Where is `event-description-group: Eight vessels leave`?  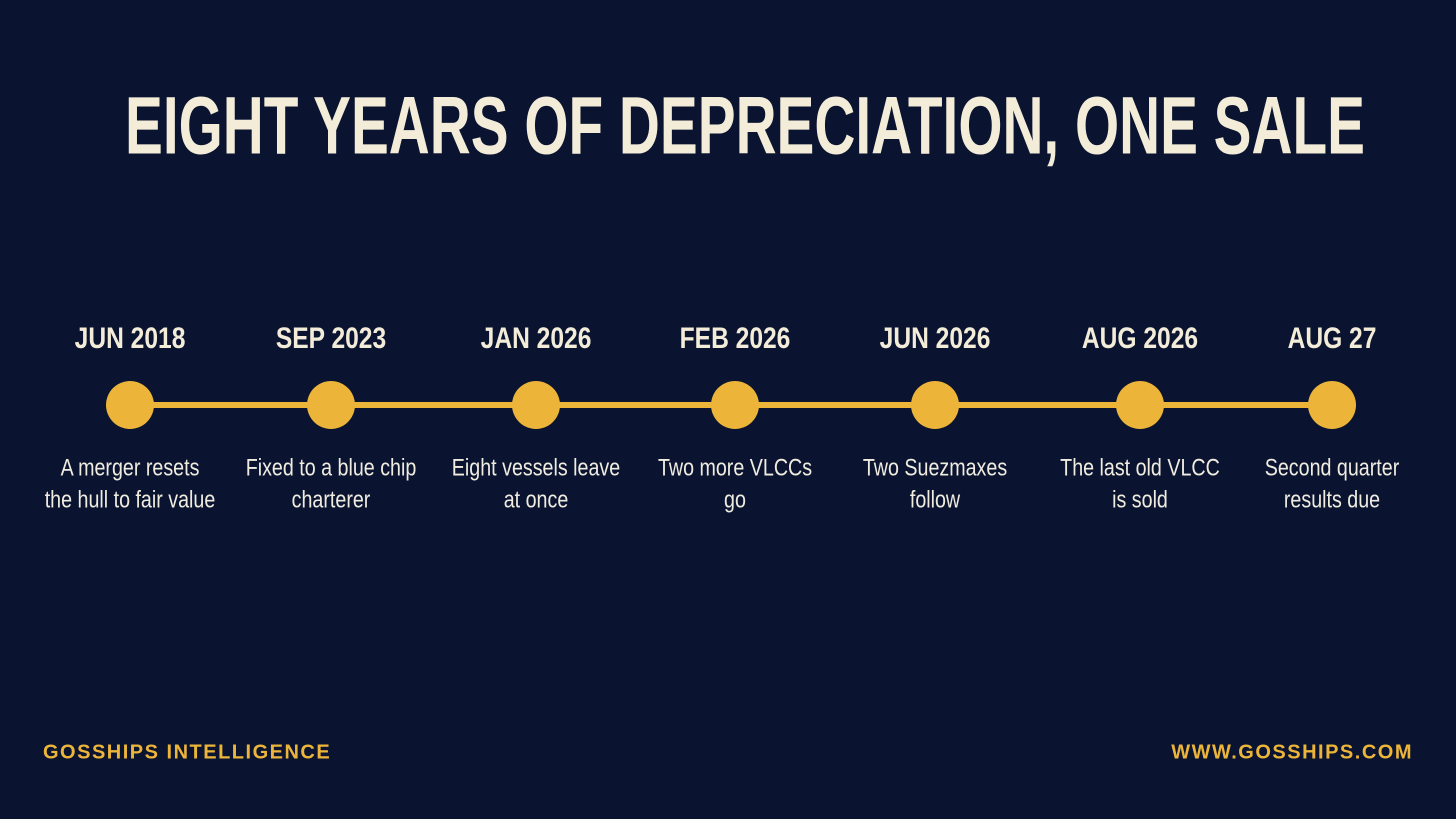
event-description-group: Eight vessels leave is located at coordinates (536, 466).